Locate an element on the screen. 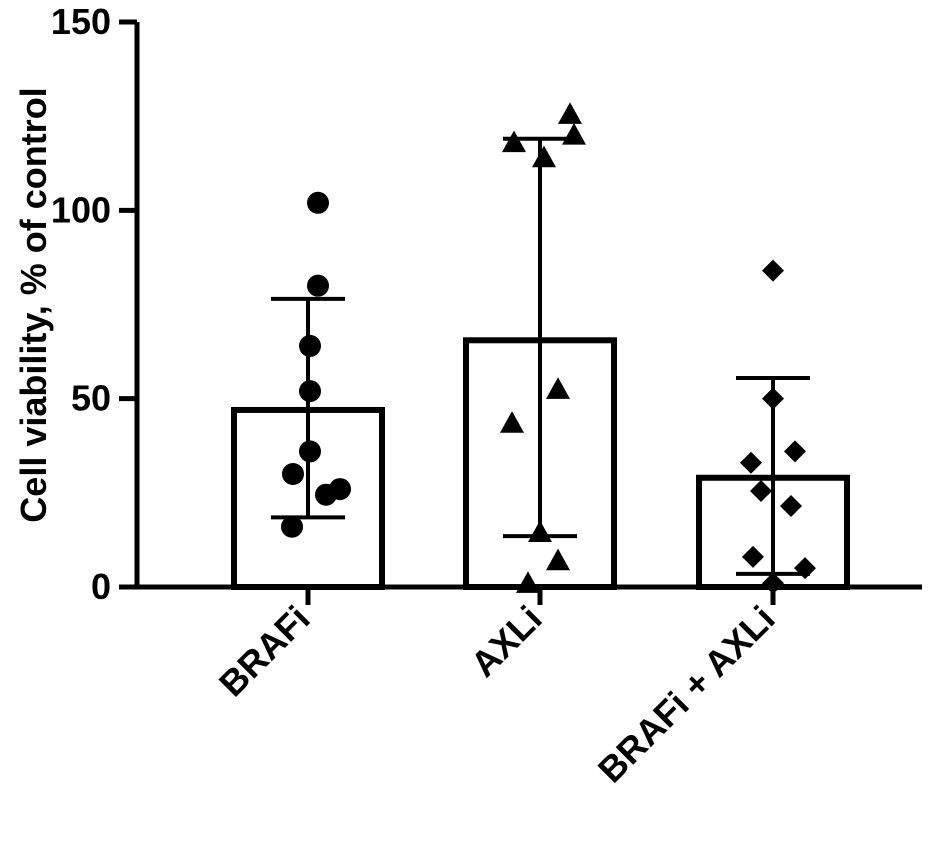 The image size is (944, 841). y-tick-label: 0 is located at coordinates (101, 586).